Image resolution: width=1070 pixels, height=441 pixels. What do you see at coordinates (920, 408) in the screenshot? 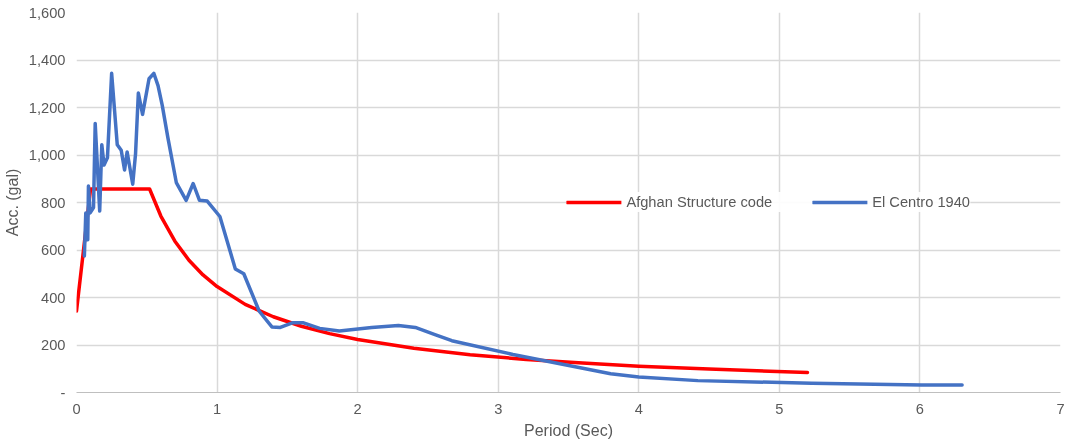
I see `x-tick-label: 6` at bounding box center [920, 408].